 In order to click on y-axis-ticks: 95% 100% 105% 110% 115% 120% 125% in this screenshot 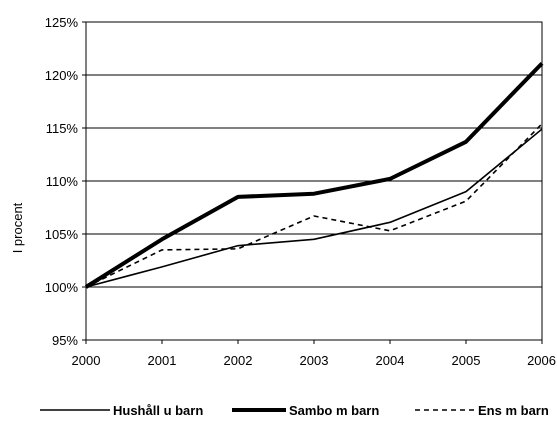, I will do `click(65, 181)`.